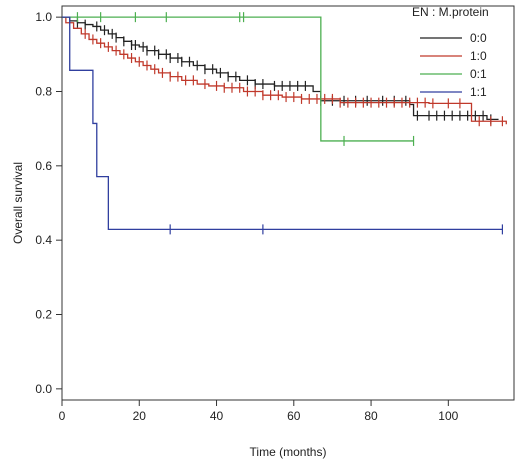 This screenshot has width=520, height=467. Describe the element at coordinates (43, 17) in the screenshot. I see `y-tick-label: 1.0` at that location.